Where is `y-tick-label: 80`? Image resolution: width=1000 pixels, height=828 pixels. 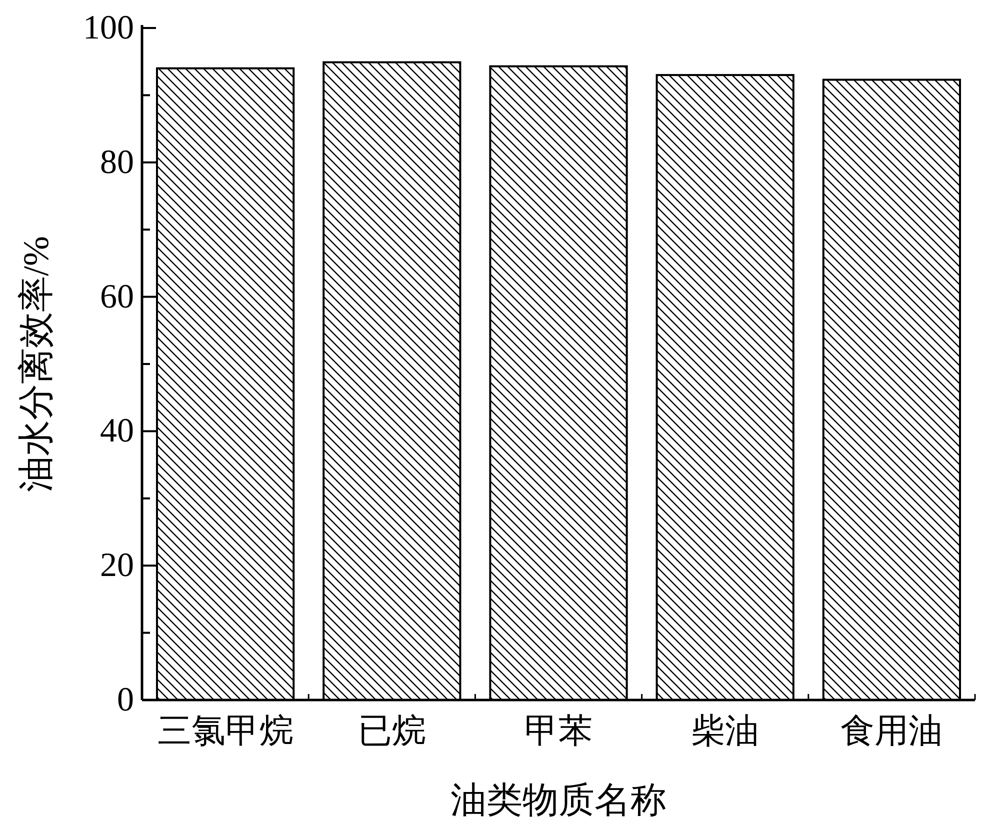 y-tick-label: 80 is located at coordinates (117, 162).